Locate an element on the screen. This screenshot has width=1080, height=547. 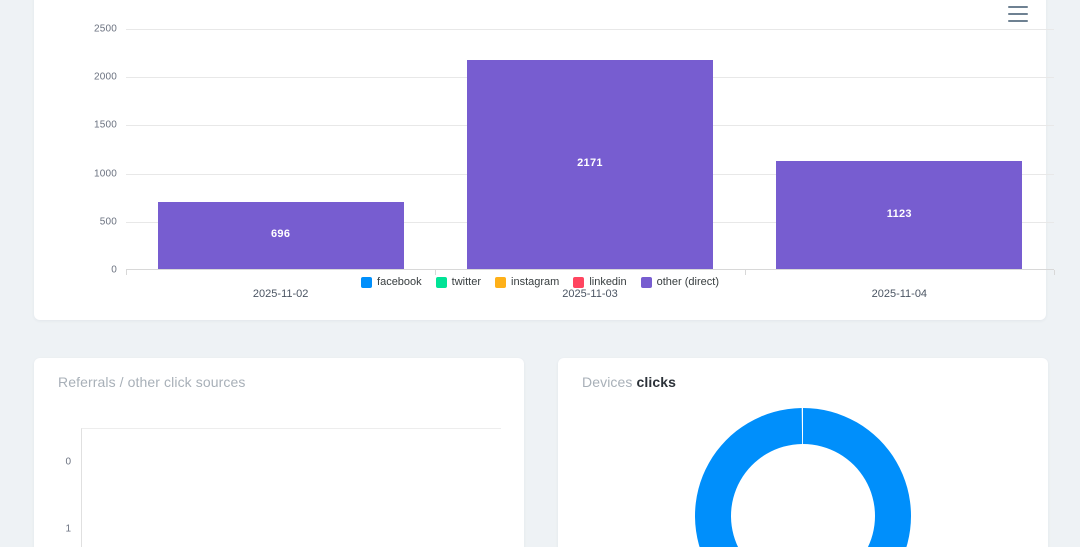
y-axis-tick-label: 2000 is located at coordinates (105, 77).